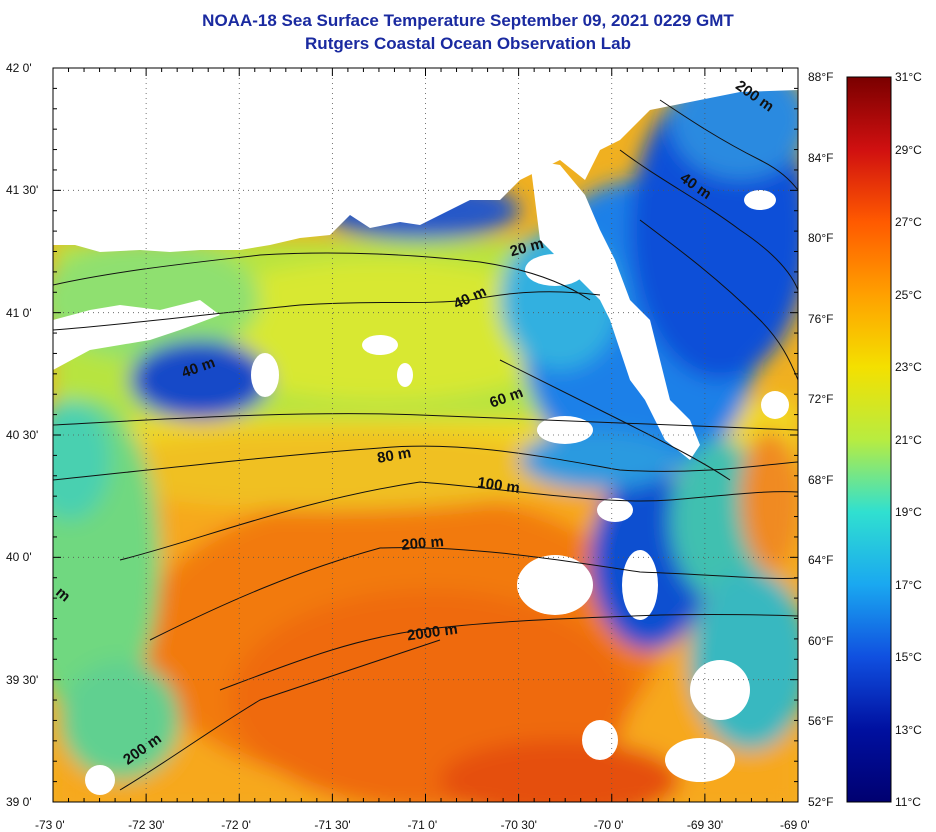  I want to click on colorbar-fahrenheit-label: 60°F, so click(821, 640).